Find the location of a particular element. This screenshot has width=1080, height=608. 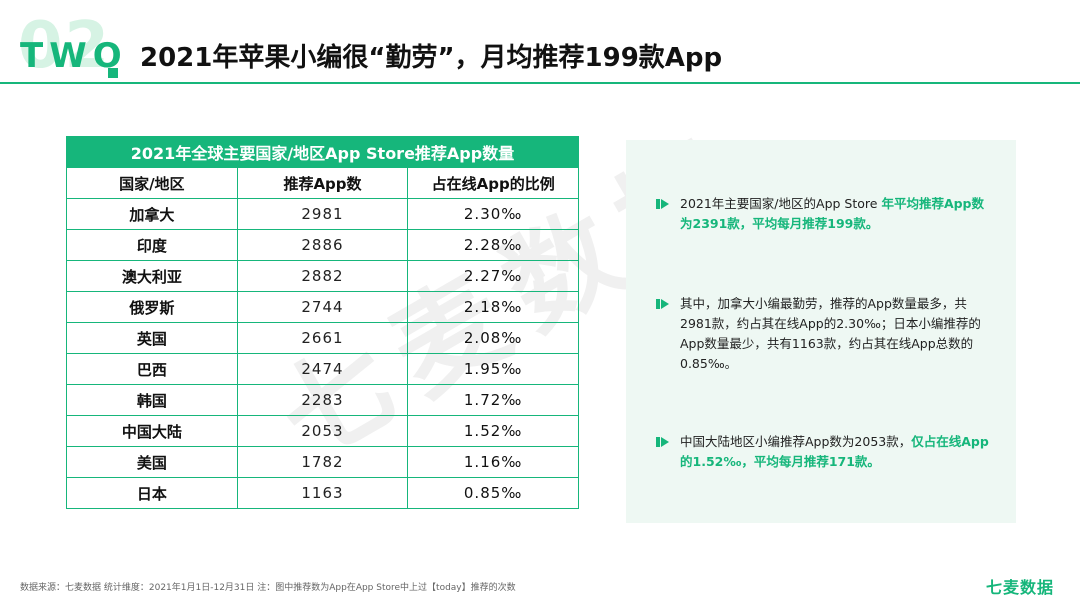

count-cell: 2886 is located at coordinates (322, 245).